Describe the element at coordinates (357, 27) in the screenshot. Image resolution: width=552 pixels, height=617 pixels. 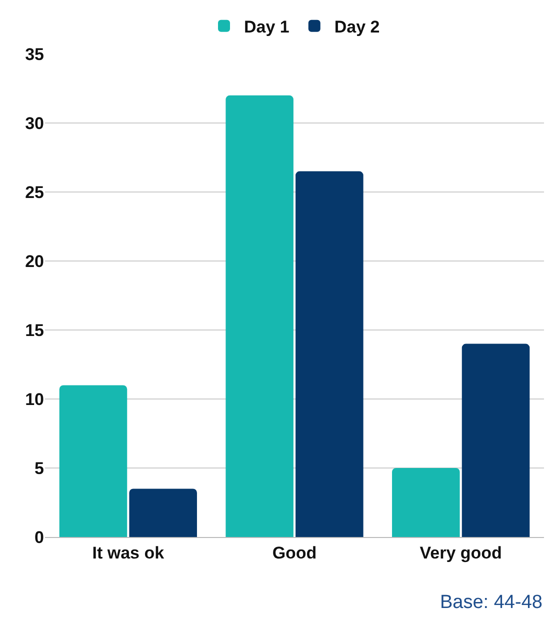
I see `legend-label: Day 2` at that location.